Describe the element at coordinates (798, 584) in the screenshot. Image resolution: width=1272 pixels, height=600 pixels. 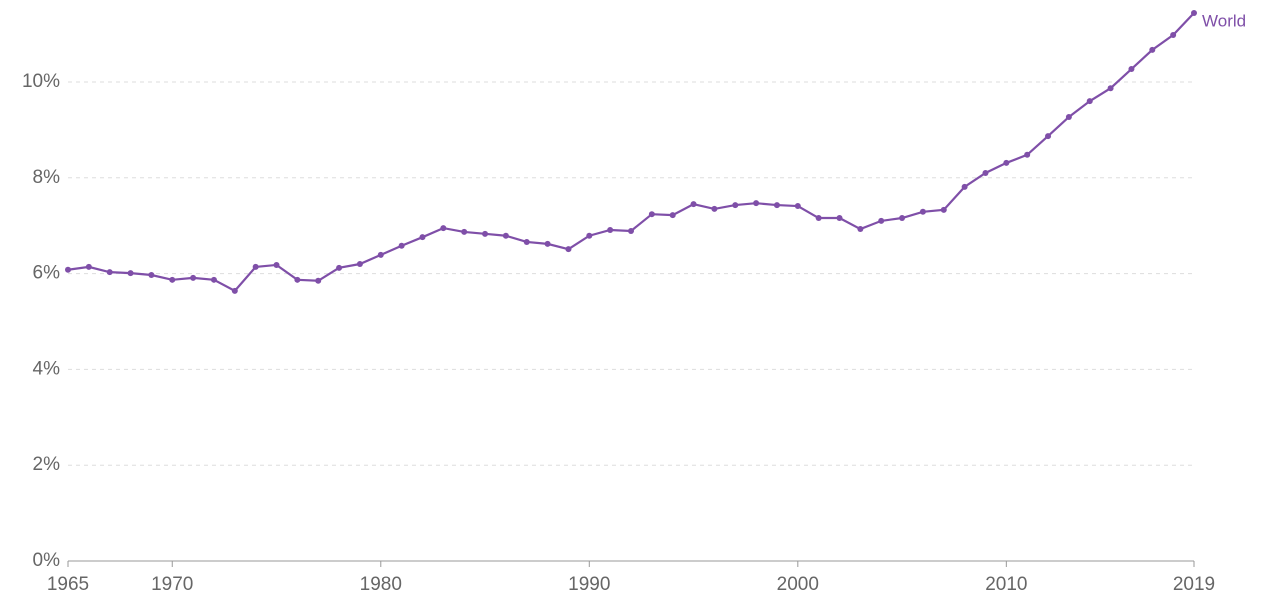
I see `x-tick-label: 2000` at that location.